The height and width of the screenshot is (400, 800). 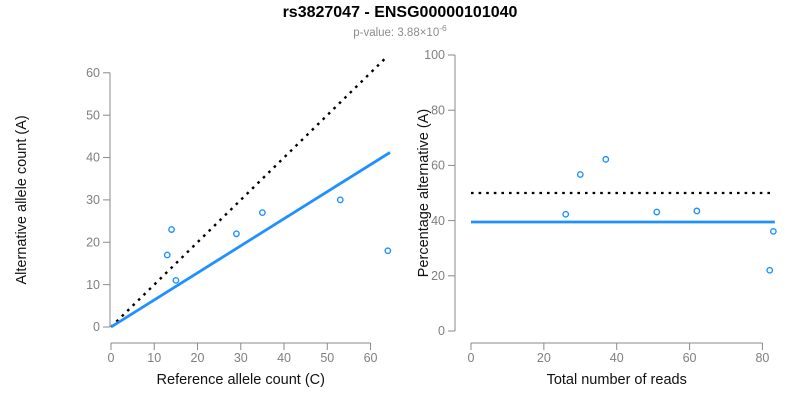 What do you see at coordinates (400, 12) in the screenshot?
I see `plot-title: rs3827047 - ENSG00000101040` at bounding box center [400, 12].